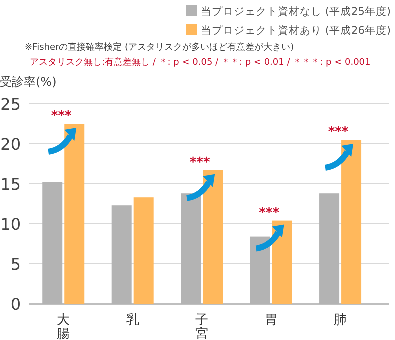  I want to click on text: アスタリスク無し:有意差無し / ＊: p < 0.05 / ＊＊: p < 0.01 / ＊＊＊: p < 0.001, so click(200, 62).